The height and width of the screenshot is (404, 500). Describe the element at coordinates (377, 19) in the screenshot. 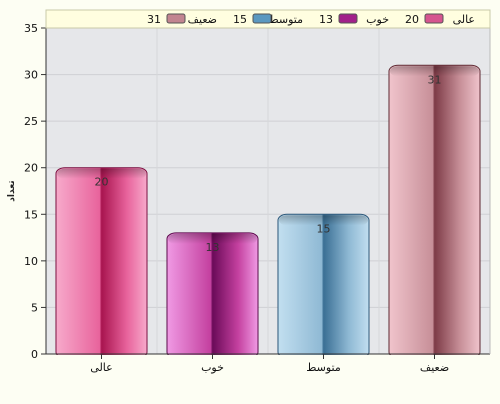

I see `legend-label: خوب` at that location.